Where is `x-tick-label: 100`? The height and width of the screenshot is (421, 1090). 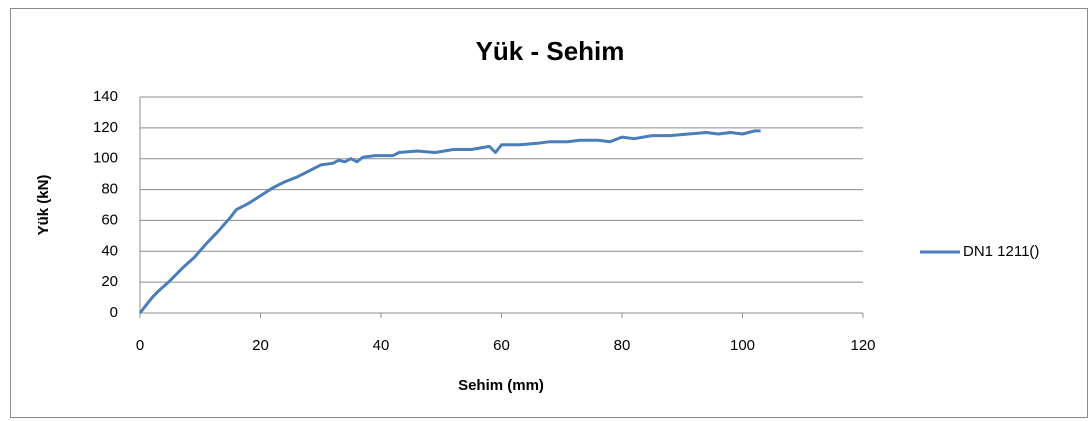
x-tick-label: 100 is located at coordinates (742, 345).